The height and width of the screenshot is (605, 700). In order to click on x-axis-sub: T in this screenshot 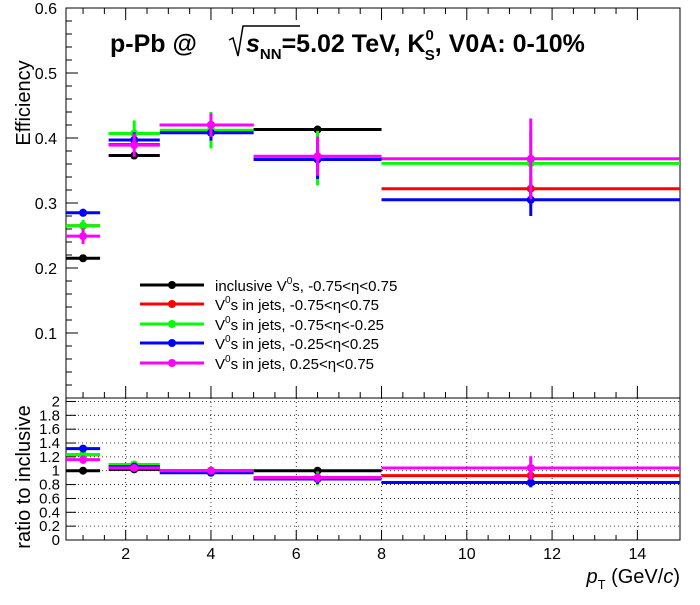, I will do `click(602, 584)`.